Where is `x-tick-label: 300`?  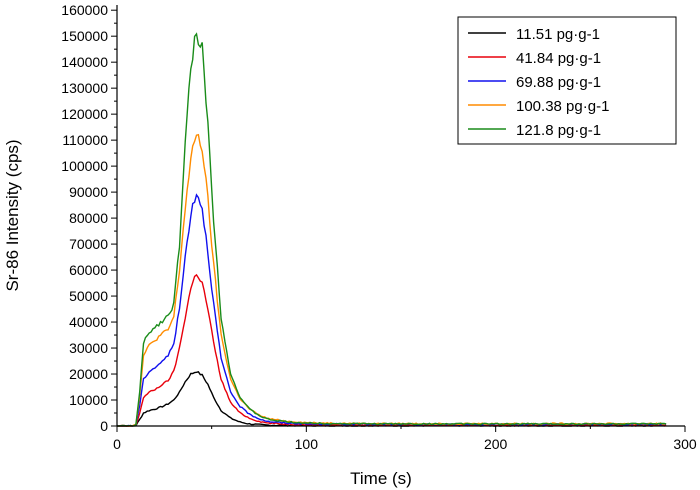 x-tick-label: 300 is located at coordinates (685, 444).